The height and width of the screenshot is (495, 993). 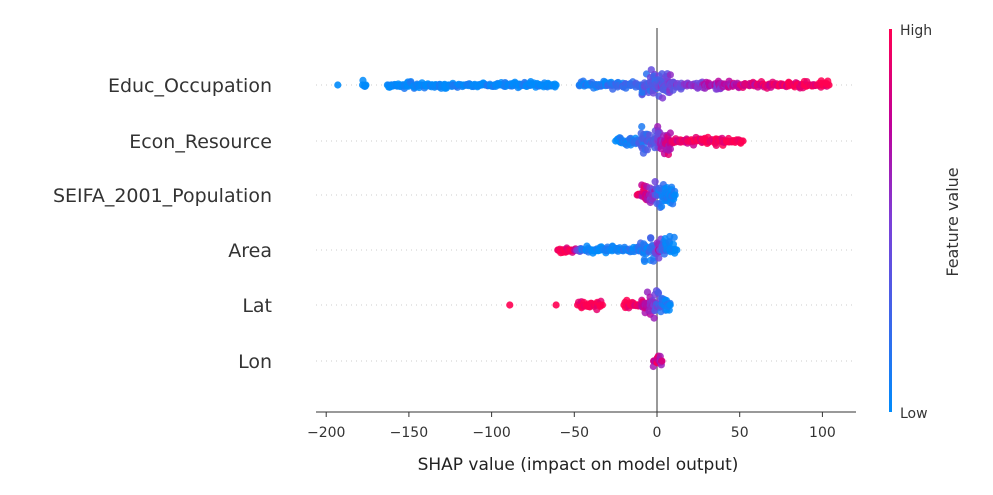 What do you see at coordinates (822, 433) in the screenshot?
I see `x-tick-label: 100` at bounding box center [822, 433].